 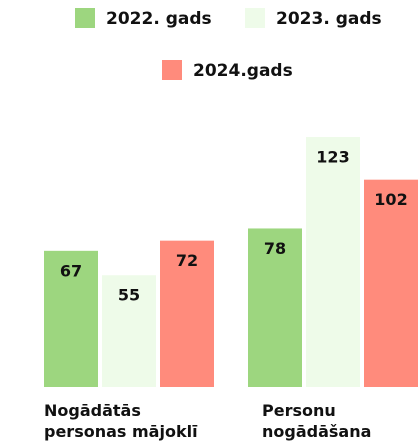 I want to click on legend-label: 2023. gads, so click(x=329, y=19).